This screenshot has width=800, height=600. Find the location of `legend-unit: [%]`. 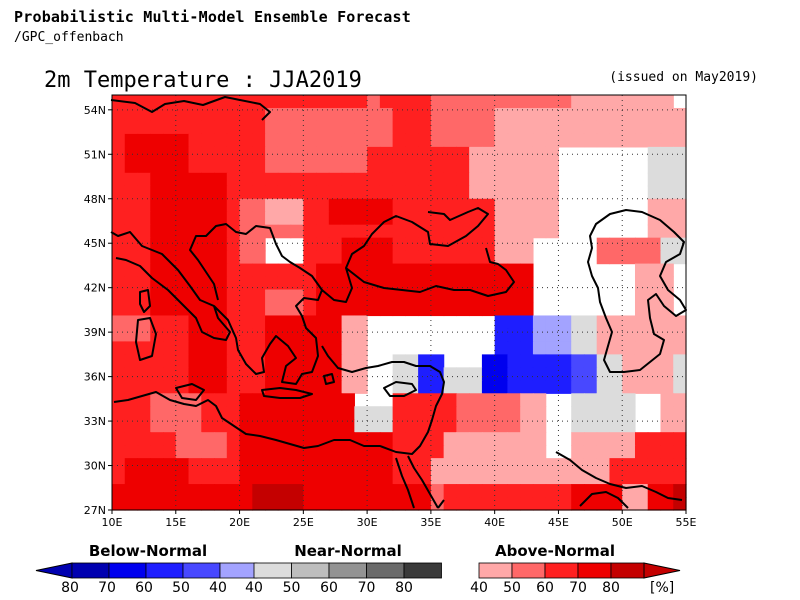

legend-unit: [%] is located at coordinates (662, 588).